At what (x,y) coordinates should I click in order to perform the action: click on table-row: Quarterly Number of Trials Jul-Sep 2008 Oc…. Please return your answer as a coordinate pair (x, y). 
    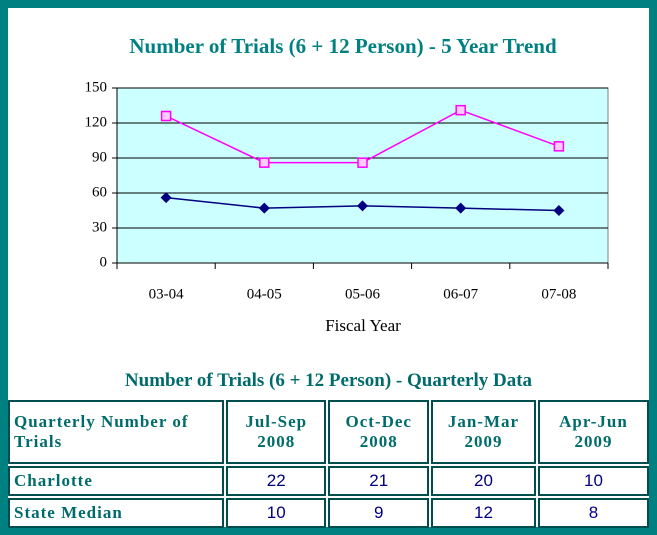
    Looking at the image, I should click on (328, 432).